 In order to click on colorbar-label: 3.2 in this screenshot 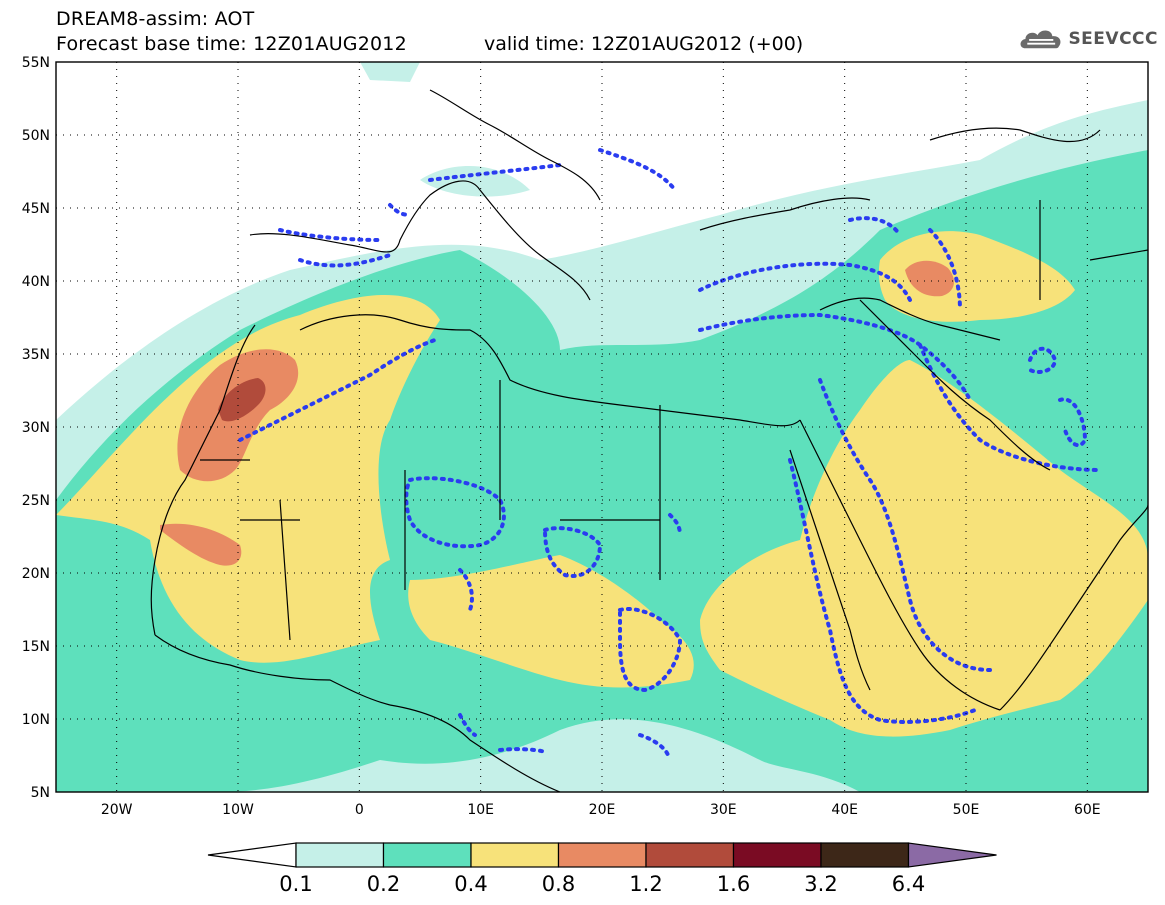, I will do `click(820, 884)`.